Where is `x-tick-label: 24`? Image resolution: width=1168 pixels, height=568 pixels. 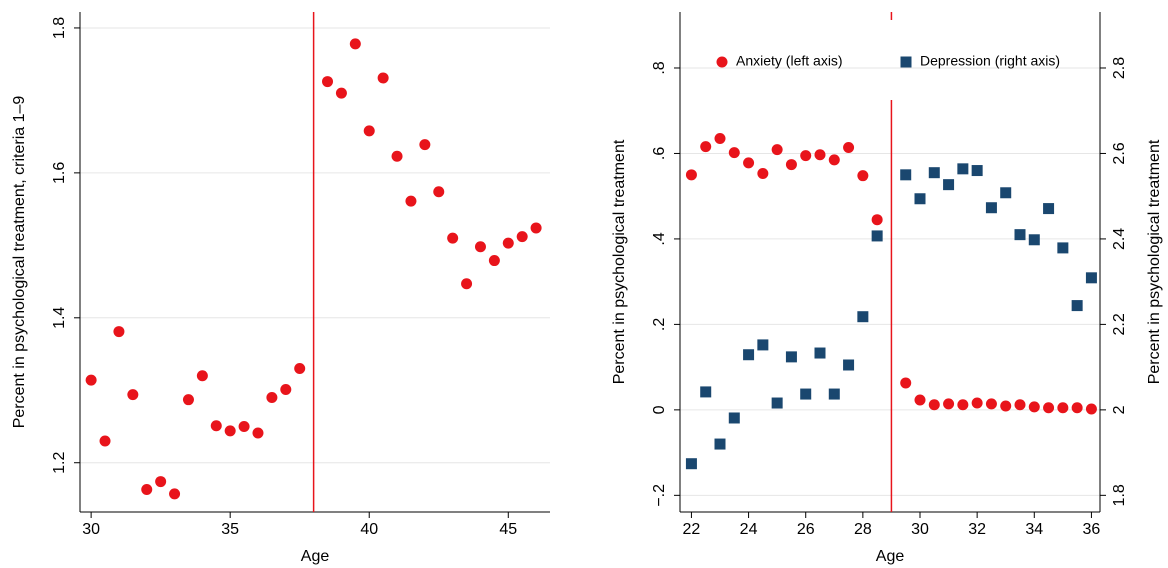
x-tick-label: 24 is located at coordinates (749, 529).